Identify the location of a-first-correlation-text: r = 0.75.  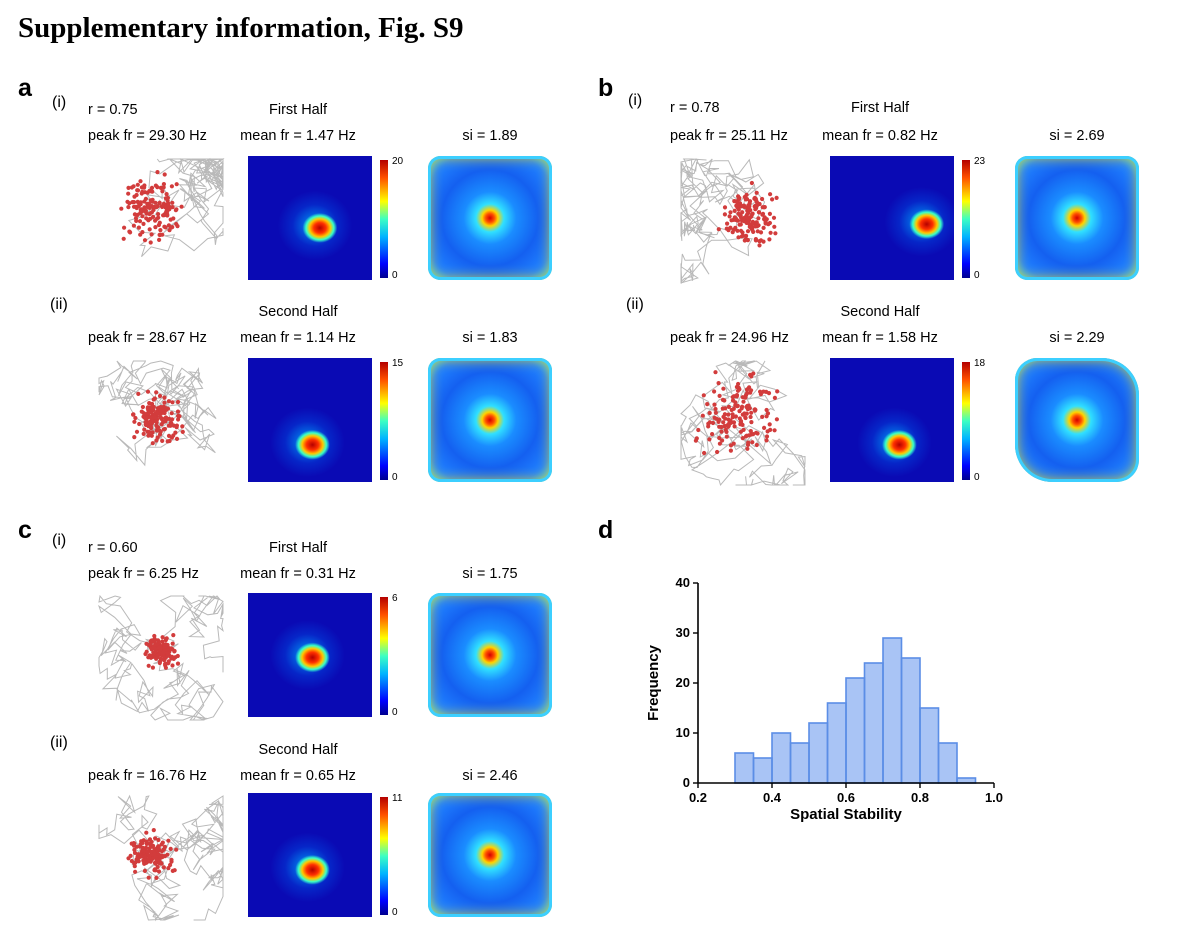
(113, 110).